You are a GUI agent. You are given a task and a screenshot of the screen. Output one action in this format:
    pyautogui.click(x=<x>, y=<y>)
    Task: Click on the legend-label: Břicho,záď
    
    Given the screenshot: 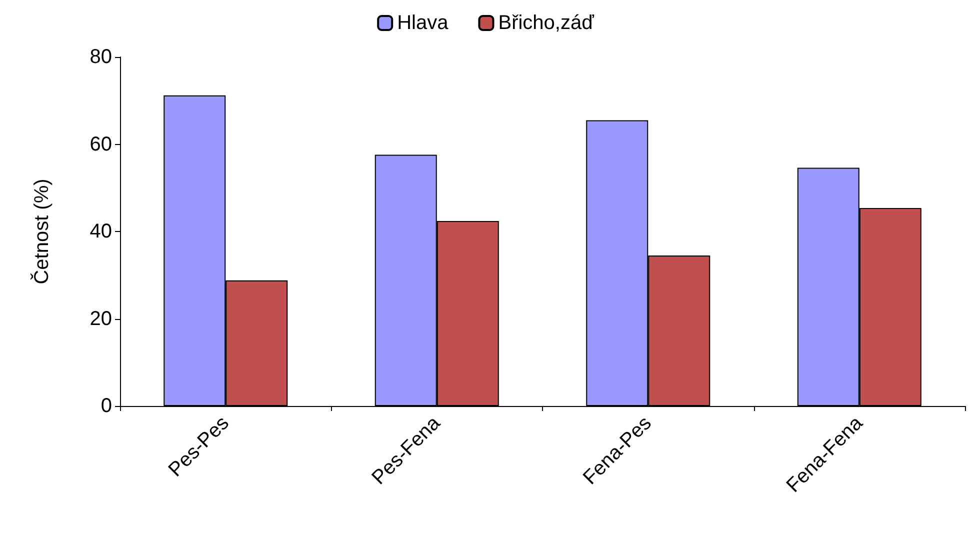 What is the action you would take?
    pyautogui.click(x=546, y=23)
    